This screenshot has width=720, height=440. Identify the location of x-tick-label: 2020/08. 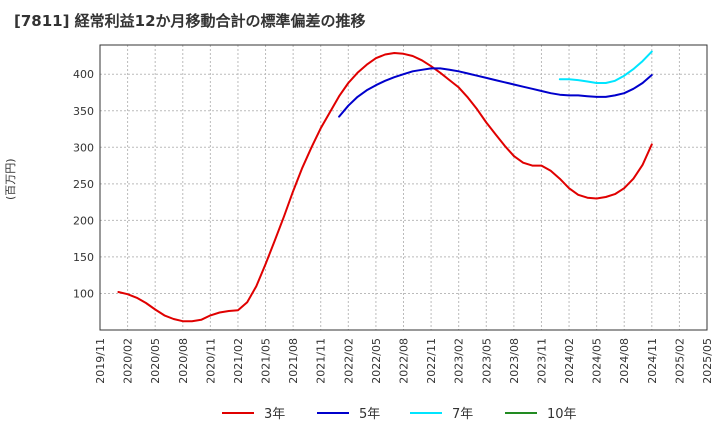
(183, 361).